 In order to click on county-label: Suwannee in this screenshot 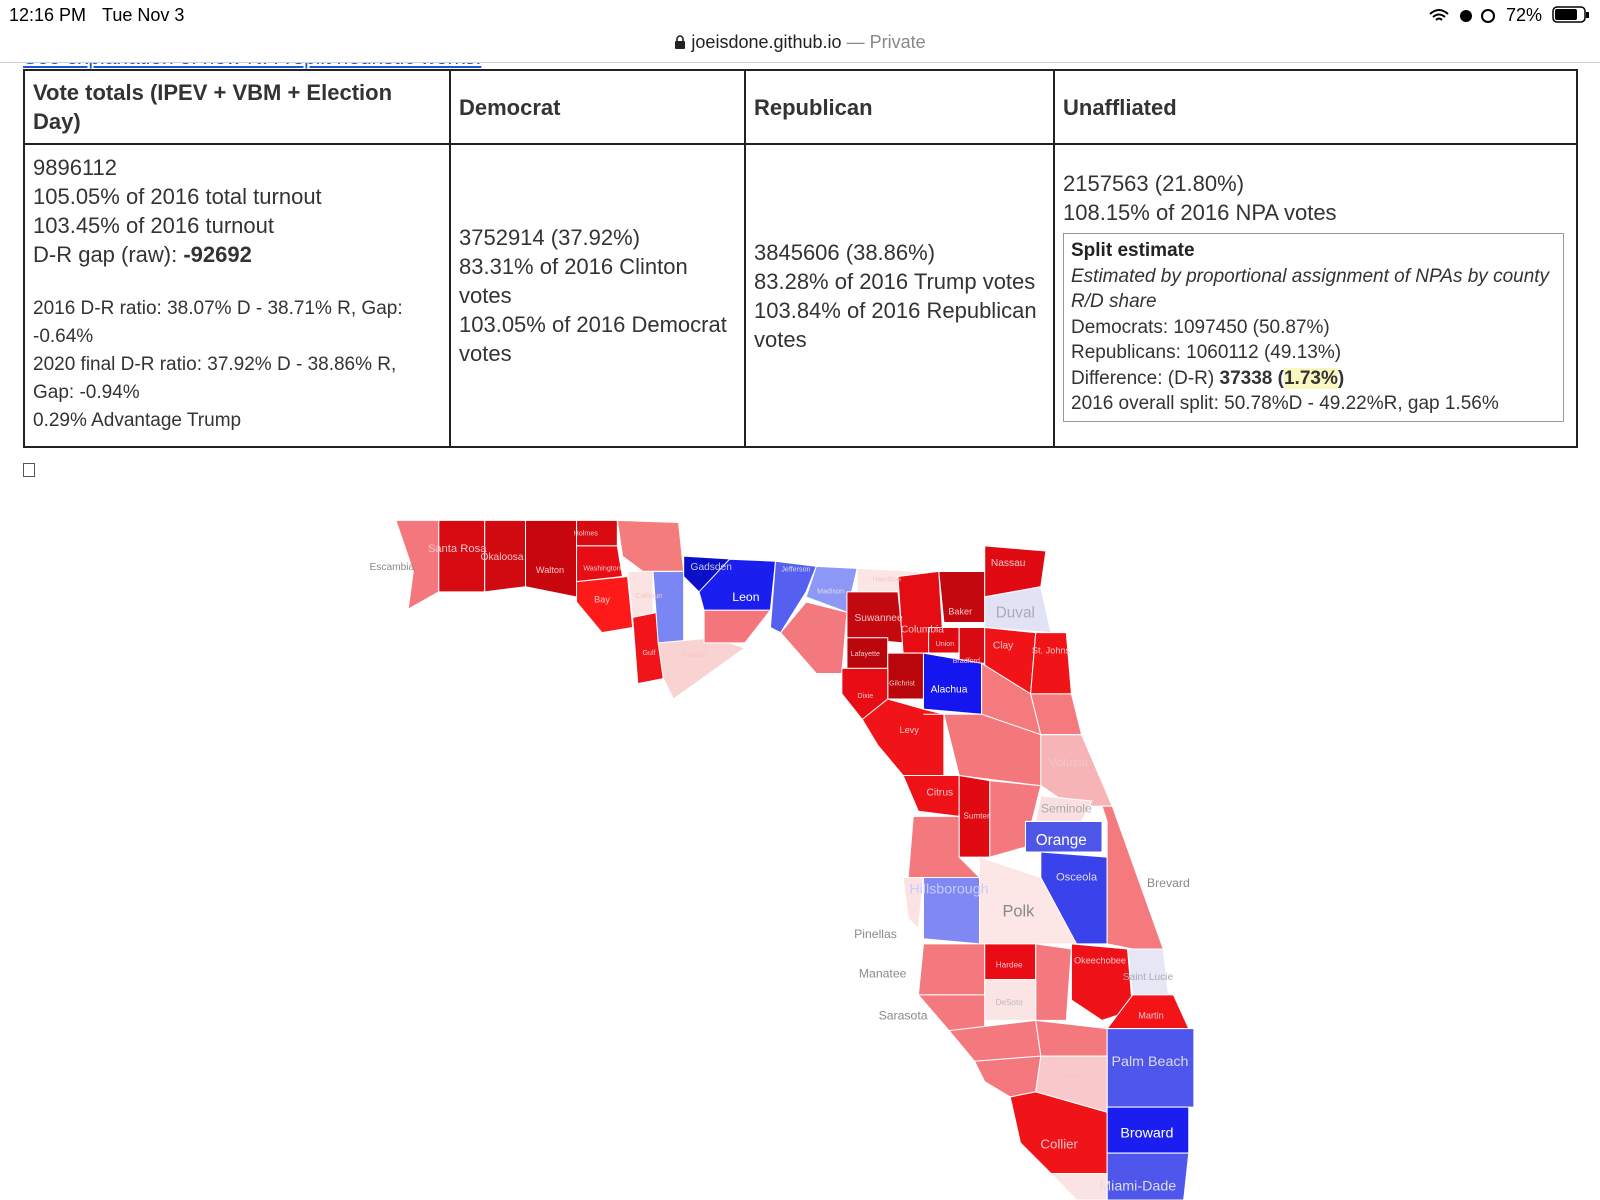, I will do `click(878, 618)`.